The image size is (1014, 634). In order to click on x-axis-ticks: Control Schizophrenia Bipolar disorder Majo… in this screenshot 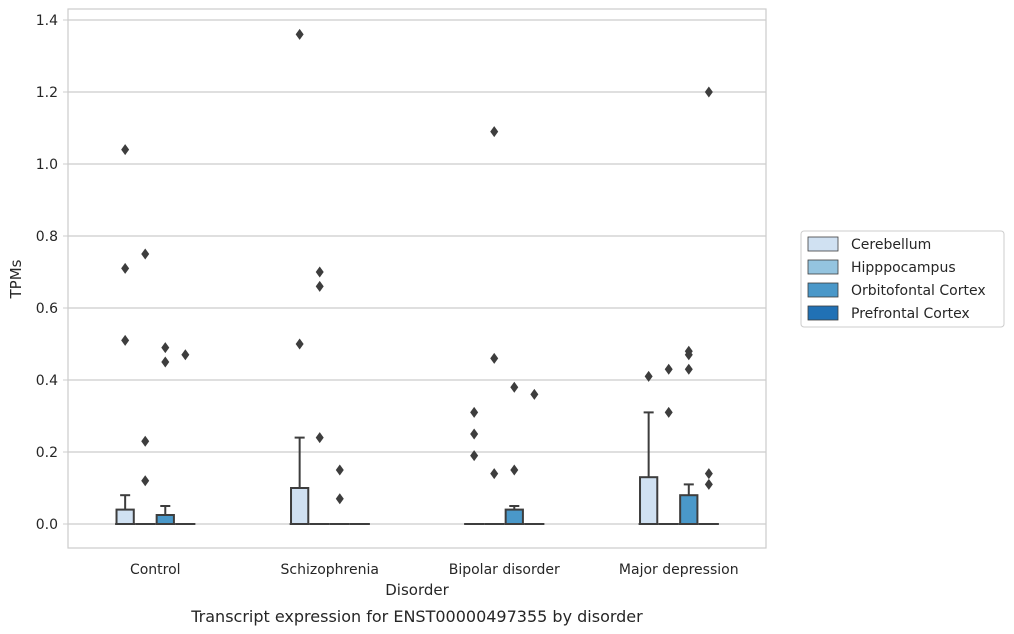, I will do `click(434, 570)`.